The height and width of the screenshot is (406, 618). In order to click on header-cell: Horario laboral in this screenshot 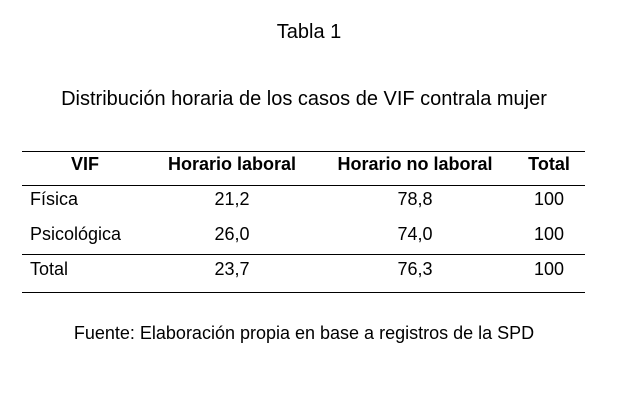, I will do `click(232, 164)`.